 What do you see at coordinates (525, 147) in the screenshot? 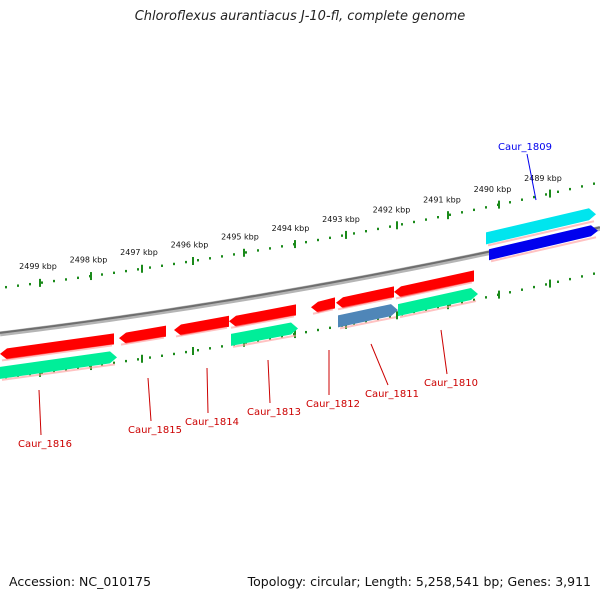
I see `gene-label: Caur_1809` at bounding box center [525, 147].